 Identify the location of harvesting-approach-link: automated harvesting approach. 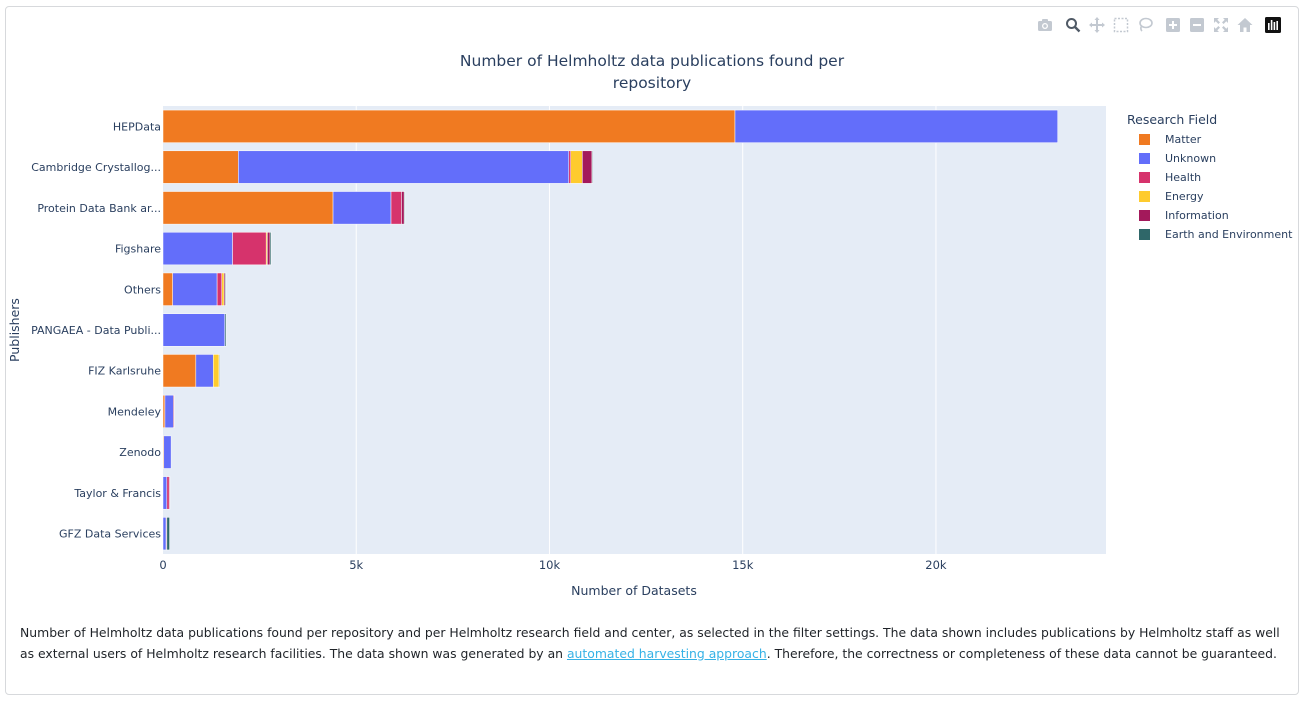
(666, 653).